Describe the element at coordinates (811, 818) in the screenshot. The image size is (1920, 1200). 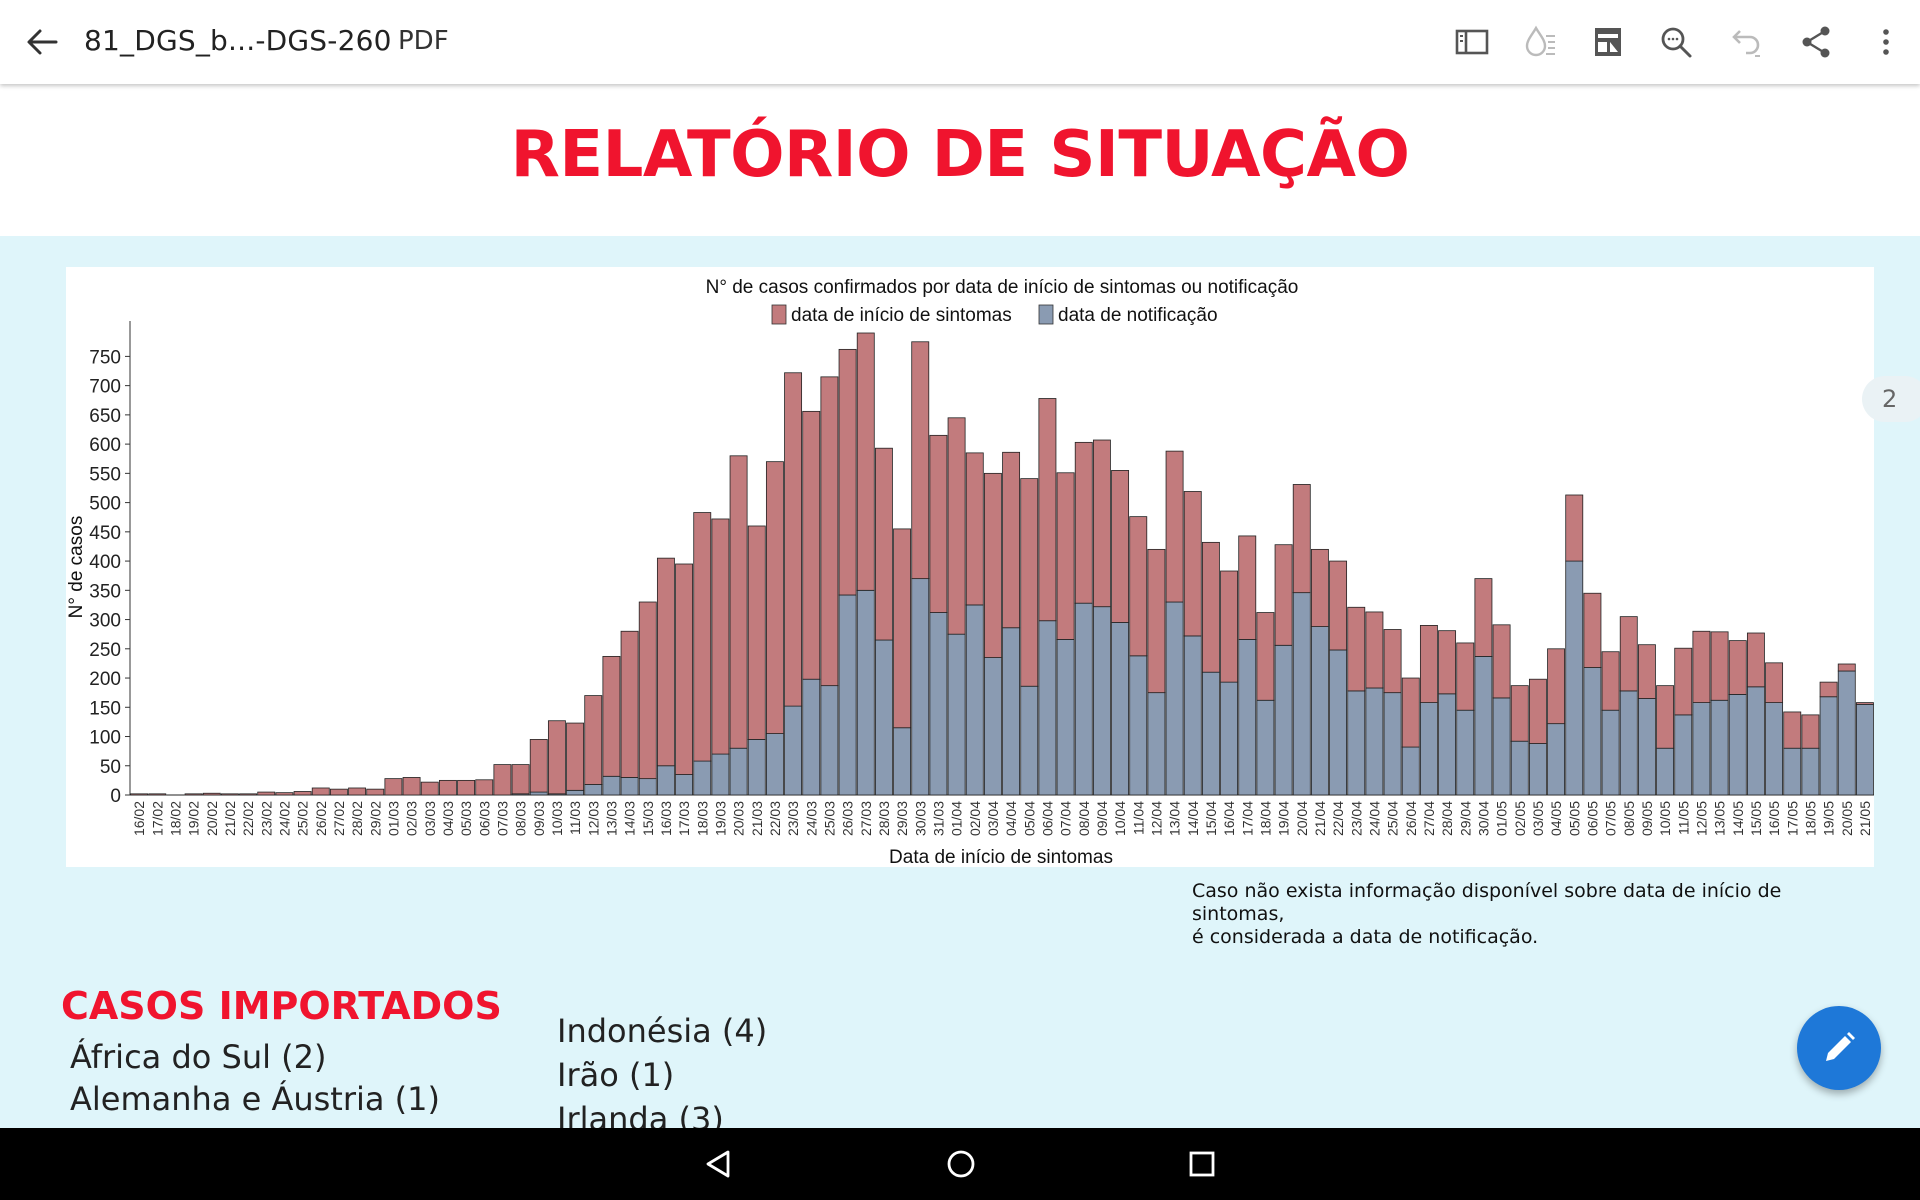
I see `x-tick-label: 24/03` at that location.